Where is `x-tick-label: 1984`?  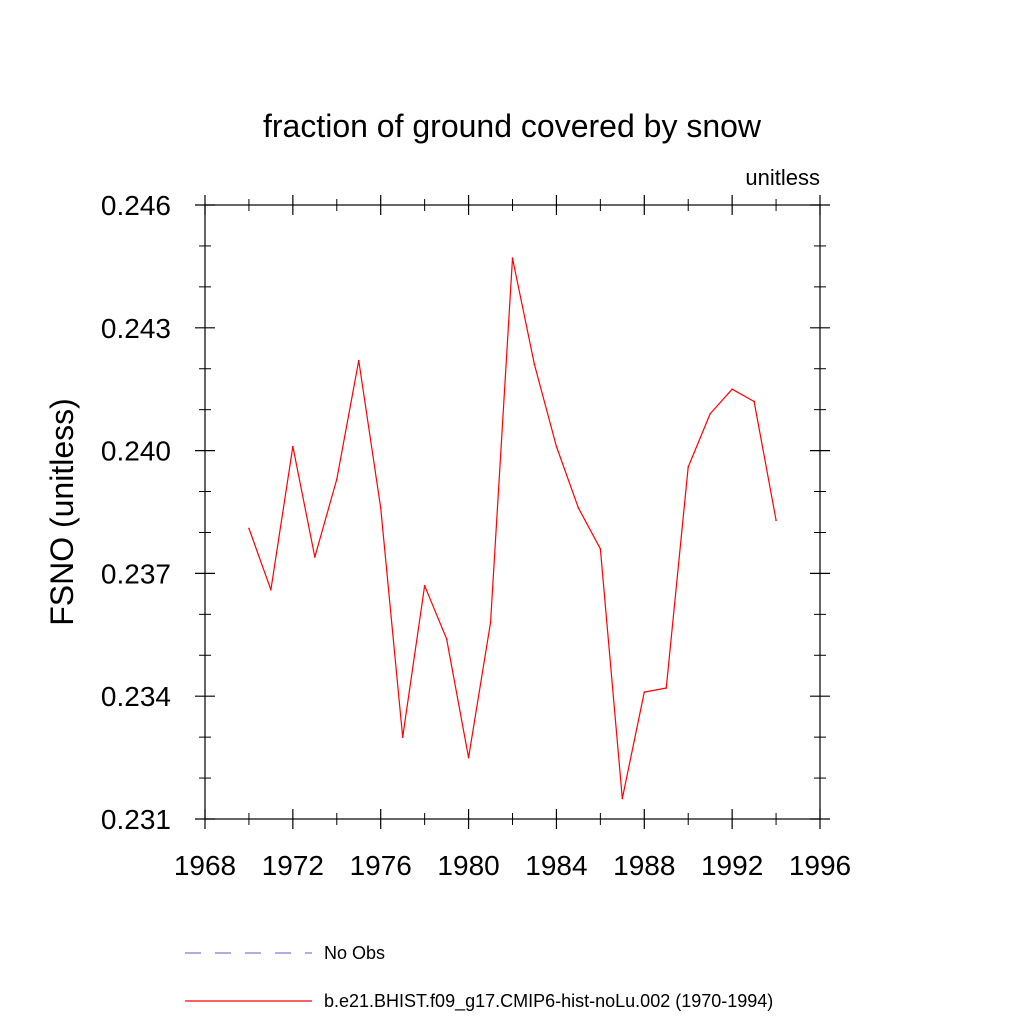 x-tick-label: 1984 is located at coordinates (556, 865).